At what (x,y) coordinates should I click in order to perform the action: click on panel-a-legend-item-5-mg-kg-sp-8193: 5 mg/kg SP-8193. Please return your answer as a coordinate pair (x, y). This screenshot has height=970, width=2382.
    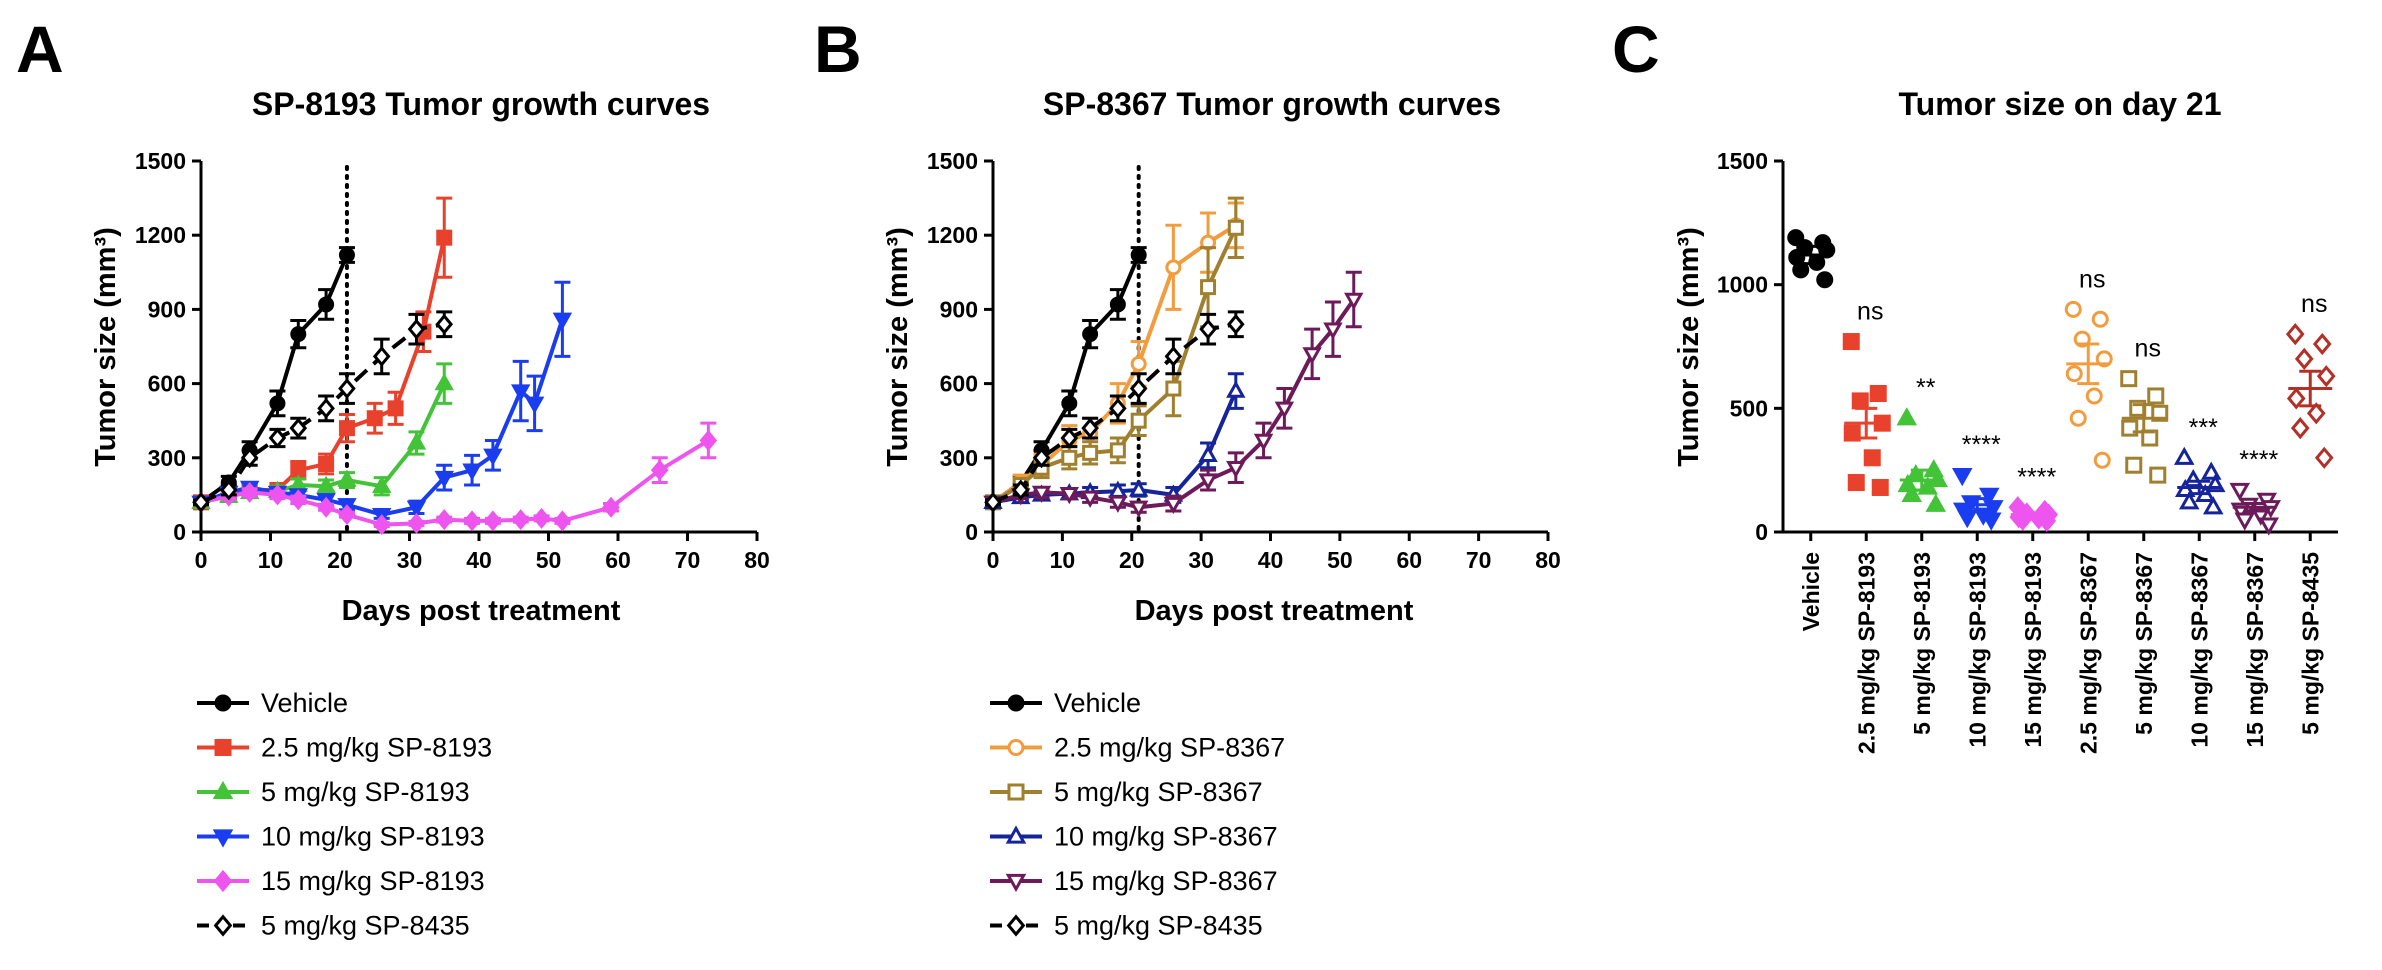
    Looking at the image, I should click on (333, 792).